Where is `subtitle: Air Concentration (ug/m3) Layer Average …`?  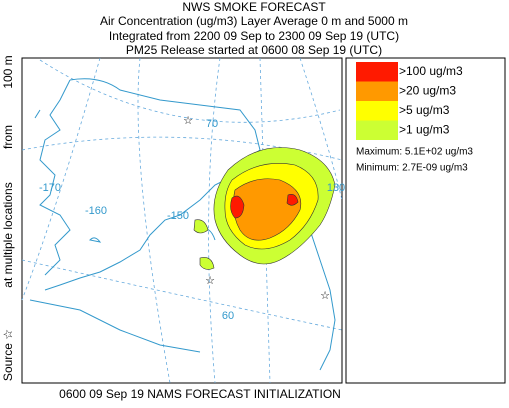 subtitle: Air Concentration (ug/m3) Layer Average … is located at coordinates (254, 21).